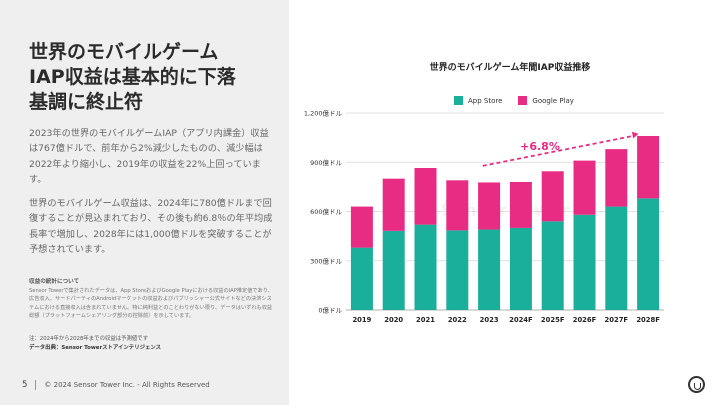  Describe the element at coordinates (330, 310) in the screenshot. I see `y-tick-label: 0億ドル` at that location.